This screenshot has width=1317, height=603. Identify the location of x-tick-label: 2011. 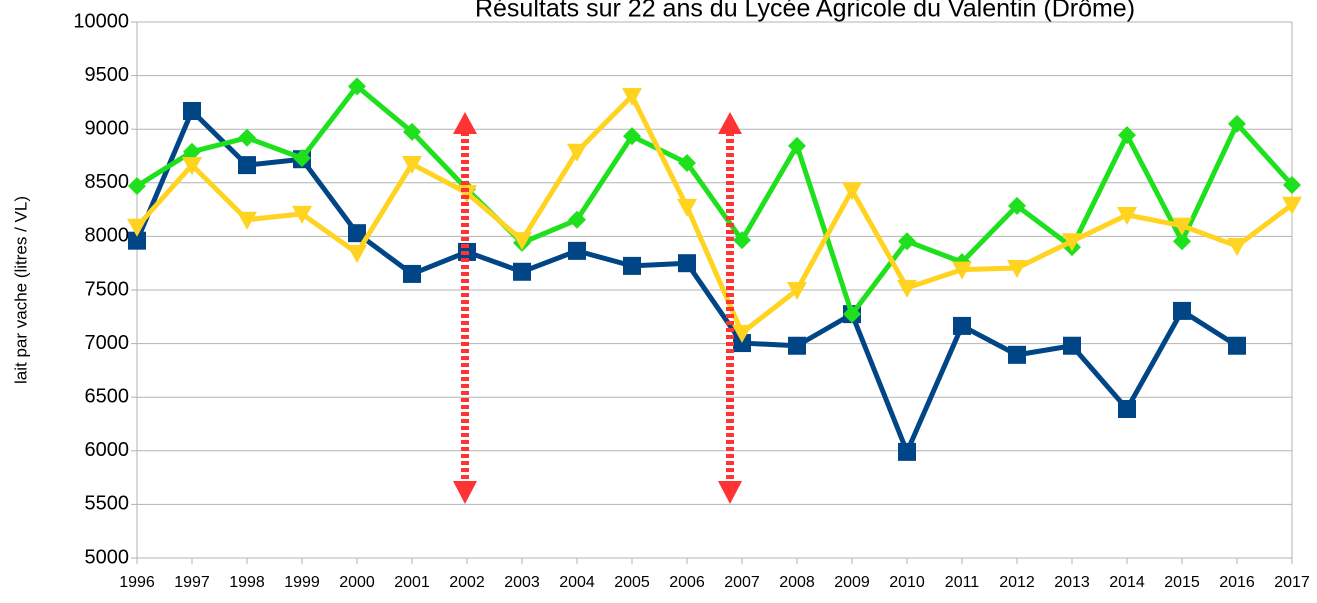
(962, 582).